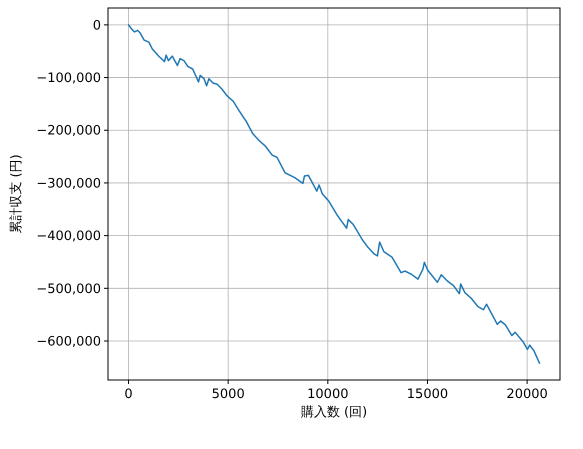 The width and height of the screenshot is (583, 449). Describe the element at coordinates (527, 394) in the screenshot. I see `x-tick-label: 20000` at that location.